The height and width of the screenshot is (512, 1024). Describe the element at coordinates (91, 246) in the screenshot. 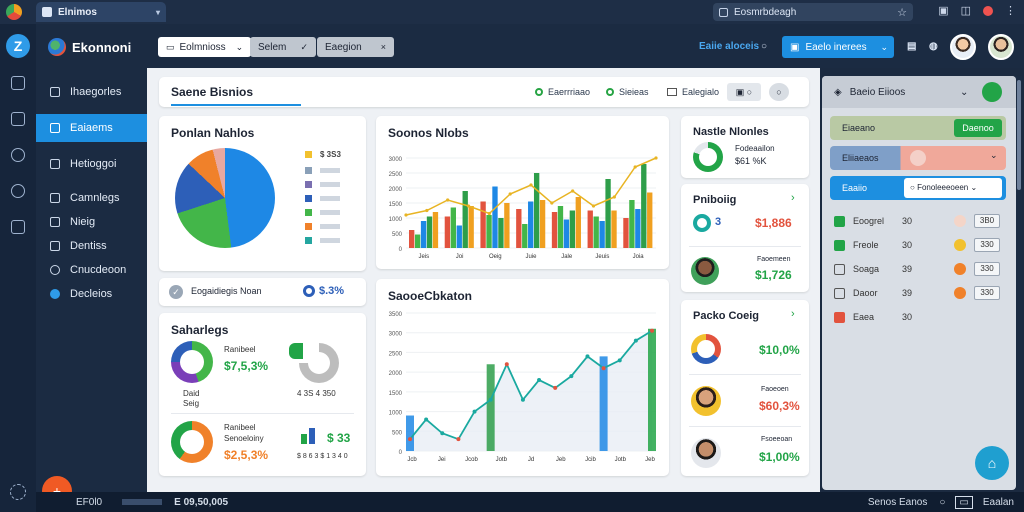

I see `sidebar-item-6: Dentiss` at that location.